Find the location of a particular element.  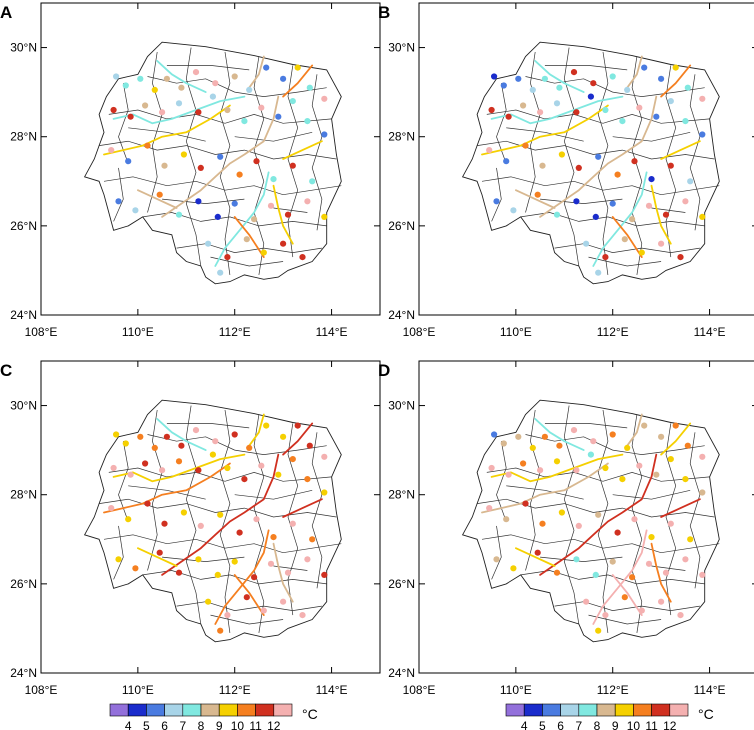

province-outline is located at coordinates (212, 521).